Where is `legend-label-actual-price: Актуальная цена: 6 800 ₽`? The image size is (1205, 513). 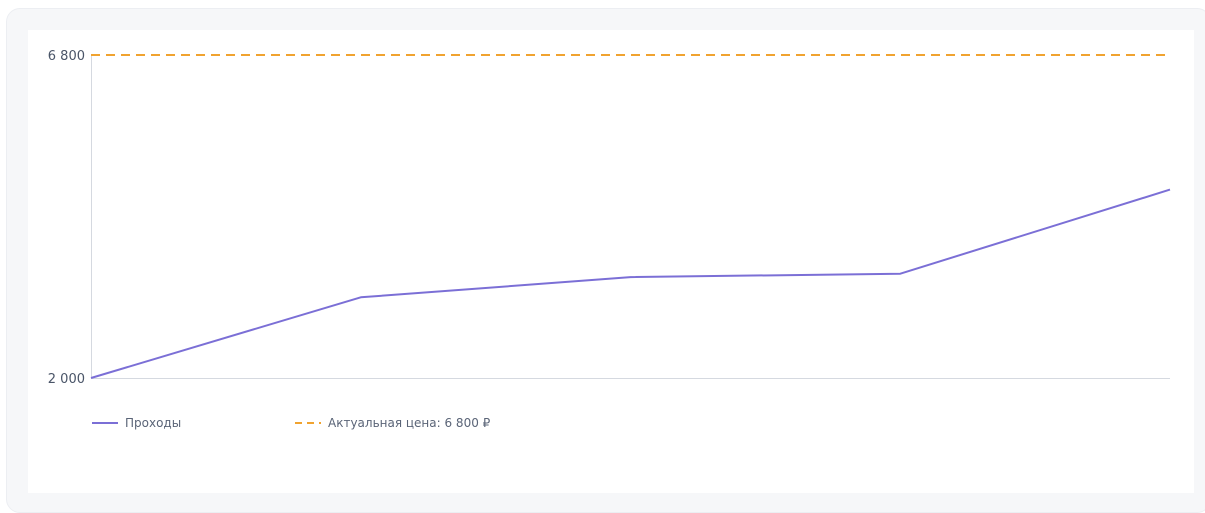 legend-label-actual-price: Актуальная цена: 6 800 ₽ is located at coordinates (409, 423).